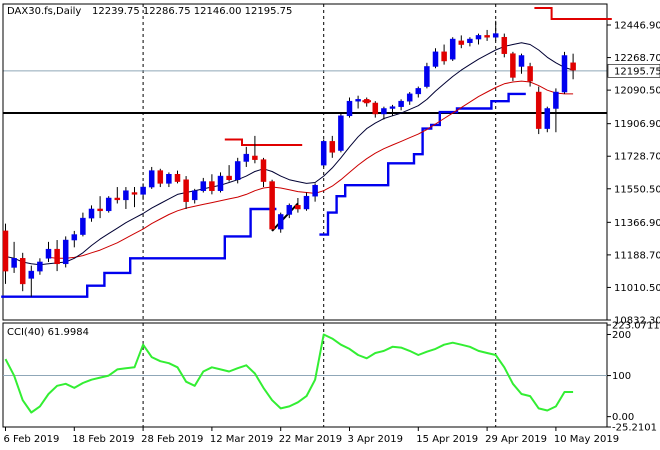 The width and height of the screenshot is (660, 450). What do you see at coordinates (44, 11) in the screenshot?
I see `symbol-label: DAX30.fs,Daily` at bounding box center [44, 11].